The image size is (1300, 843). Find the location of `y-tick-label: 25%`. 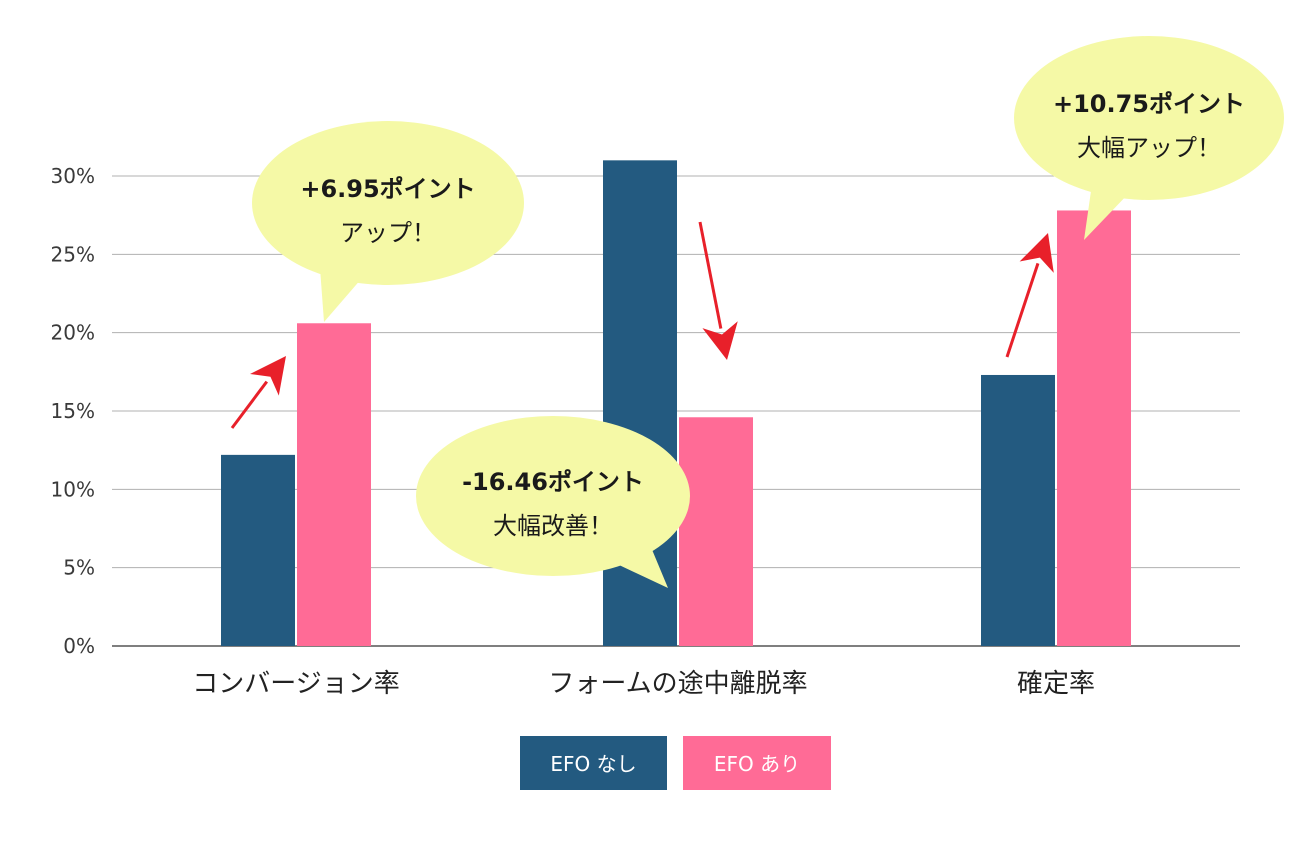

y-tick-label: 25% is located at coordinates (73, 254).